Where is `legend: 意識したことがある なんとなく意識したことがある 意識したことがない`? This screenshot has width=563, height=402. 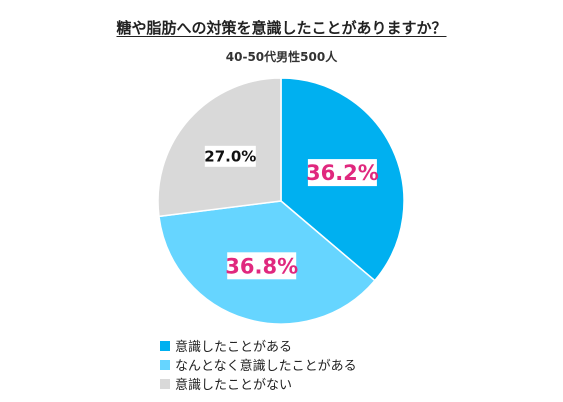
legend: 意識したことがある なんとなく意識したことがある 意識したことがない is located at coordinates (258, 364).